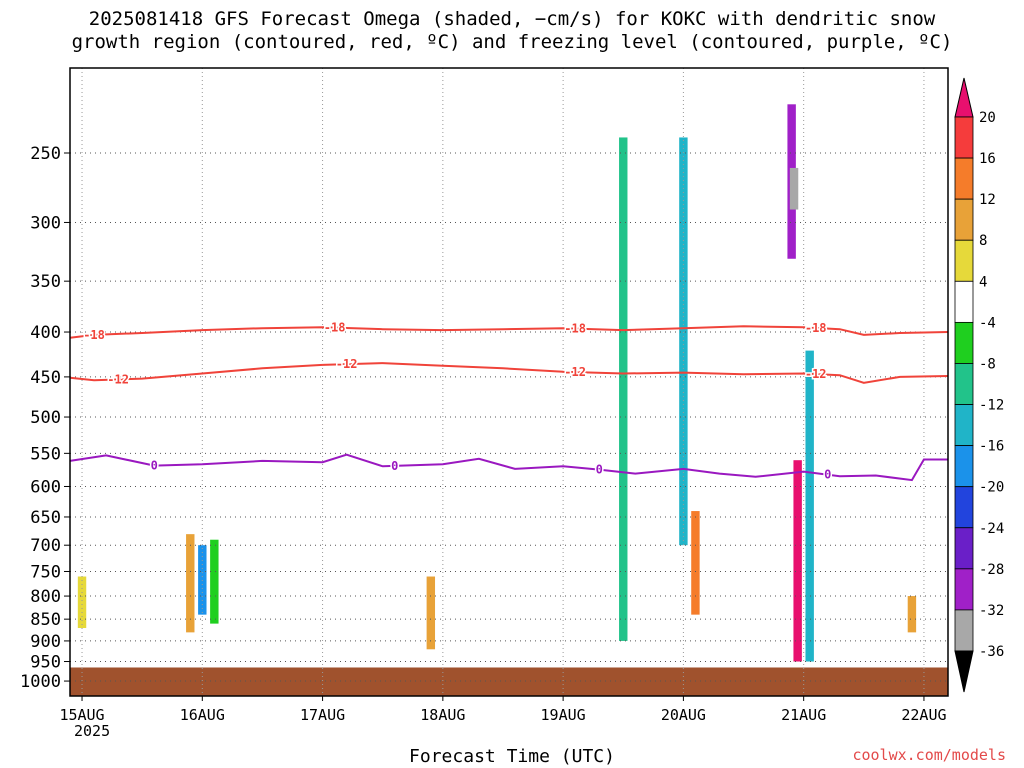  Describe the element at coordinates (987, 200) in the screenshot. I see `colorbar-label-2: 12` at that location.